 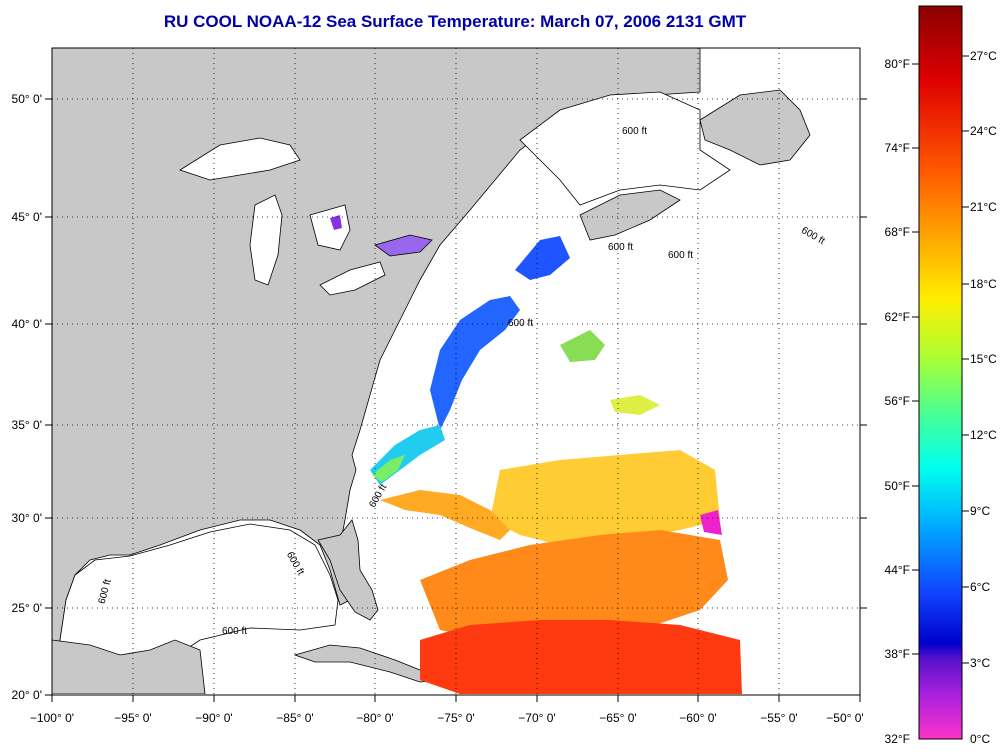 What do you see at coordinates (240, 159) in the screenshot?
I see `lake-superior` at bounding box center [240, 159].